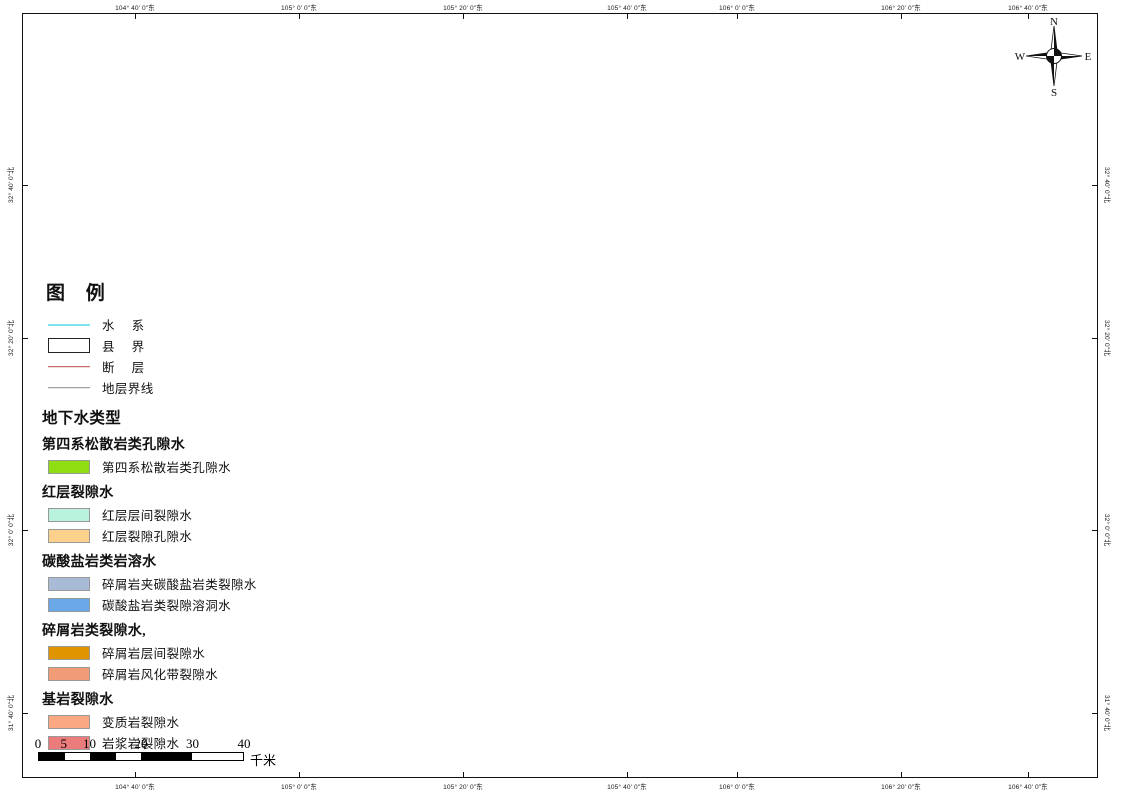  Describe the element at coordinates (69, 604) in the screenshot. I see `swatch-carbonate-karst` at that location.